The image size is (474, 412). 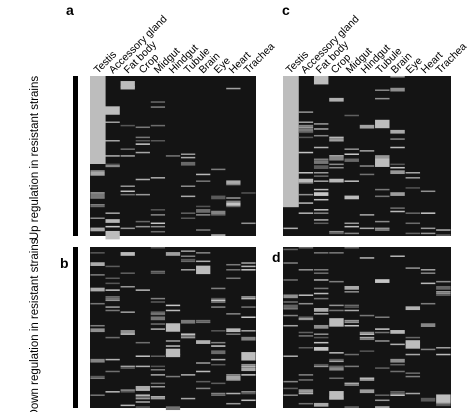 What do you see at coordinates (35, 325) in the screenshot?
I see `row-label-down: Down regulation in resistant strains` at bounding box center [35, 325].